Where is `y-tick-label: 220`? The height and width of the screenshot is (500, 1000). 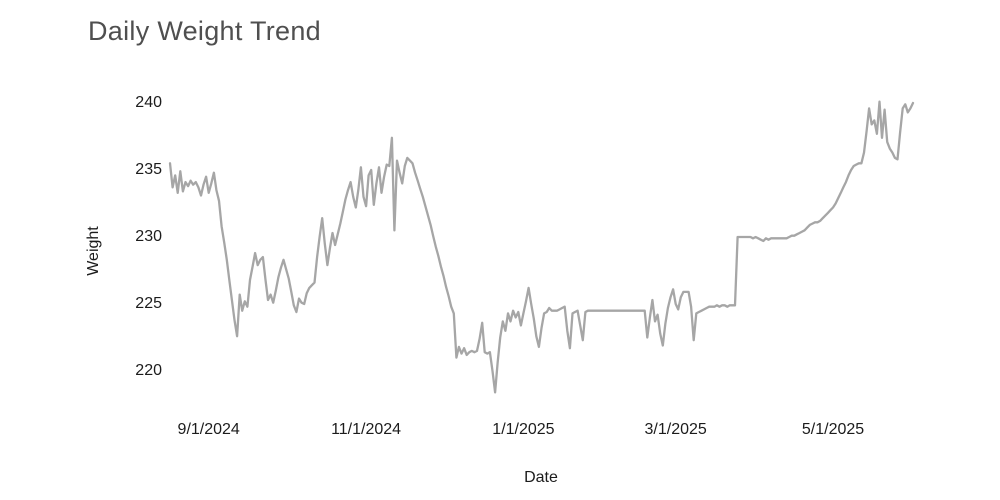
y-tick-label: 220 is located at coordinates (148, 370).